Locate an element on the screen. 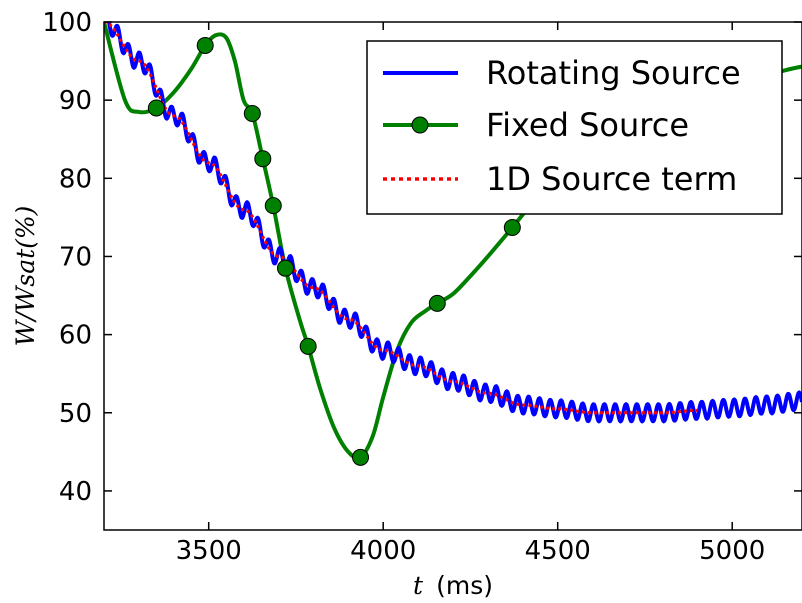 Image resolution: width=802 pixels, height=603 pixels. x-axis-unit: (ms) is located at coordinates (464, 585).